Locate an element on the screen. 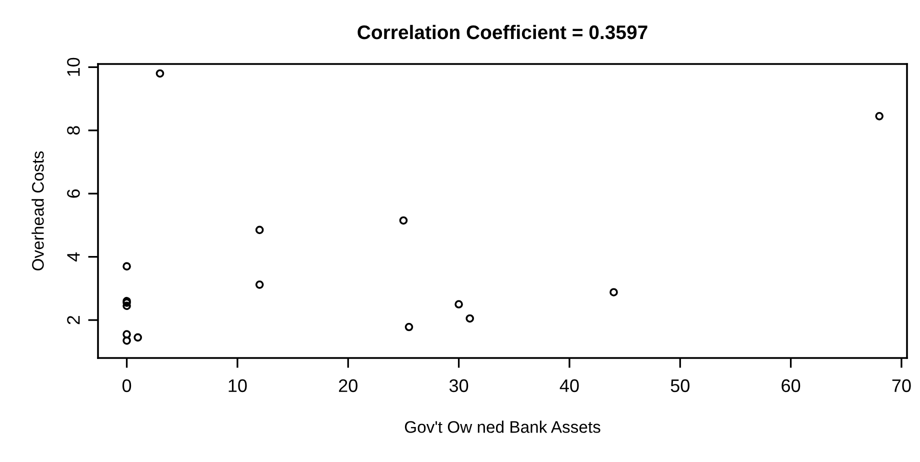 The image size is (920, 462). y-tick-label: 8 is located at coordinates (73, 130).